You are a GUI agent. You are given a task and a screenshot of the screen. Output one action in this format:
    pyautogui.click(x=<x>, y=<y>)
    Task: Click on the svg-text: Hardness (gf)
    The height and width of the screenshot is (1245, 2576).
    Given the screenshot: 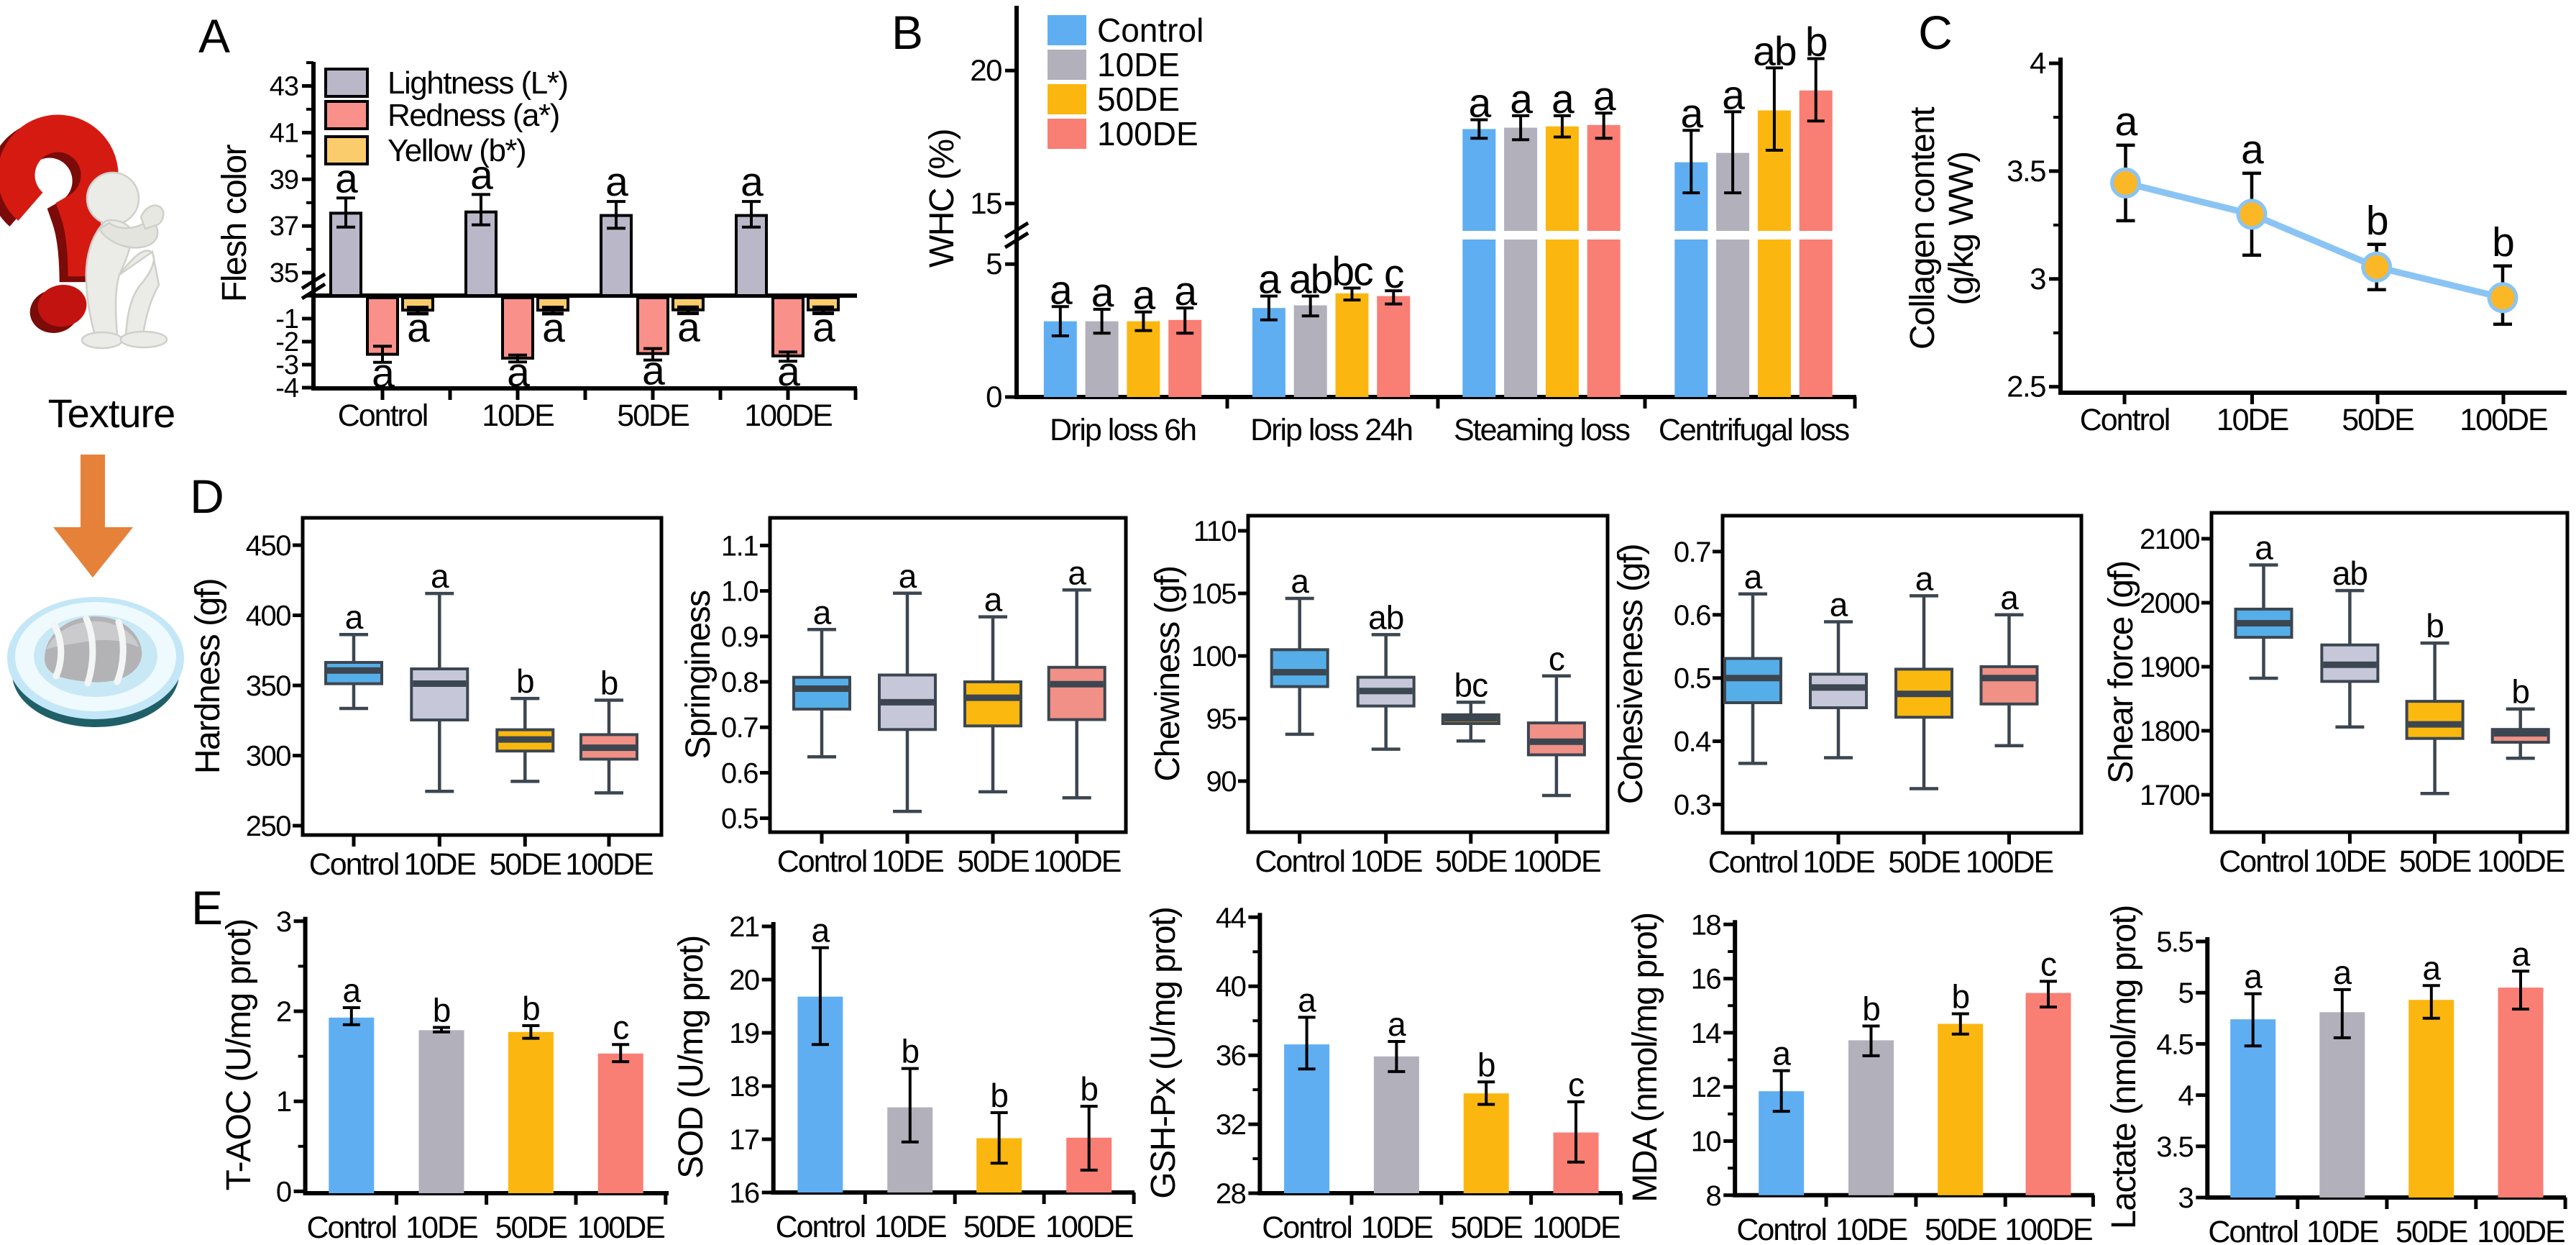 What is the action you would take?
    pyautogui.click(x=208, y=676)
    